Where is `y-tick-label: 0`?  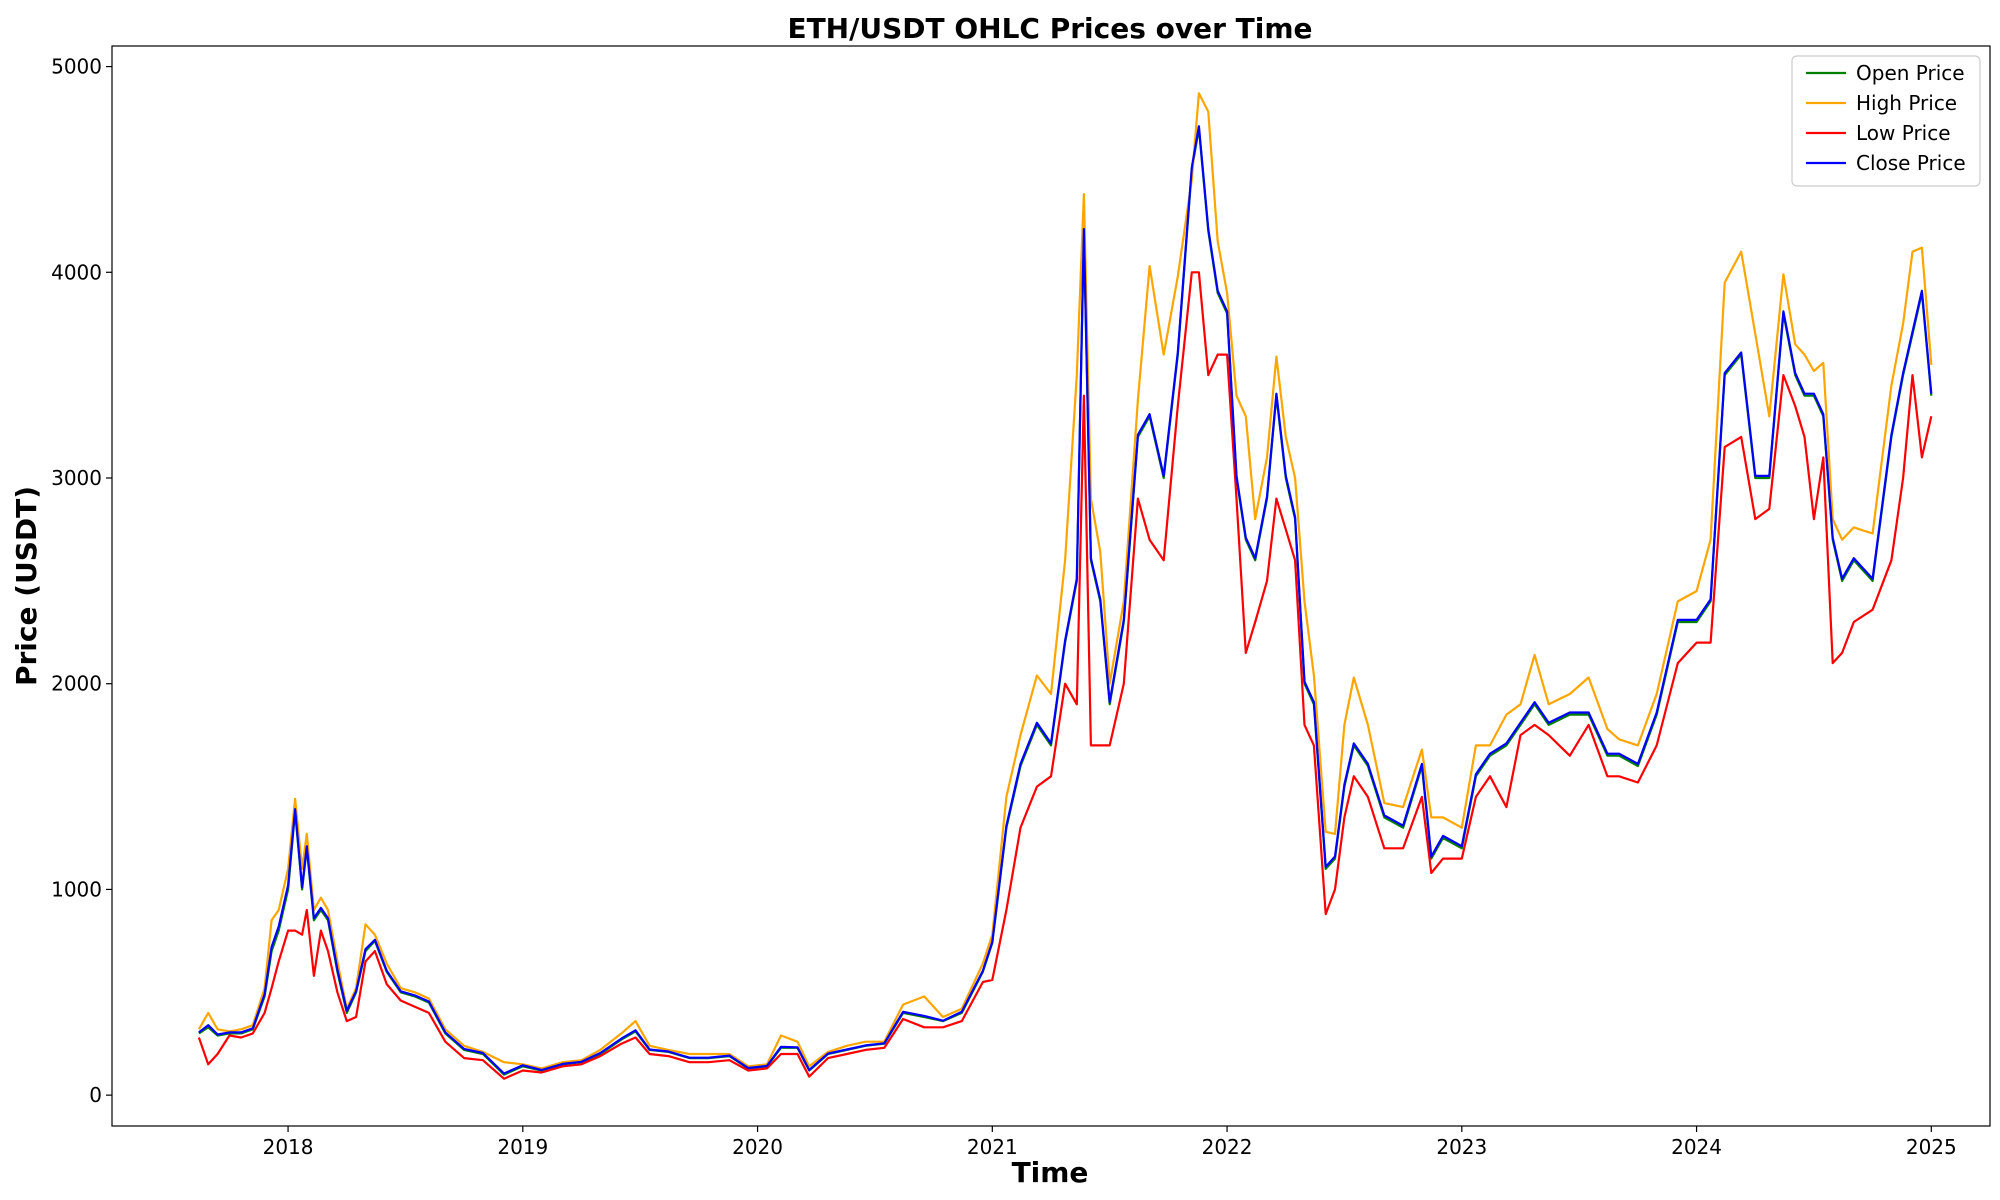 y-tick-label: 0 is located at coordinates (95, 1095).